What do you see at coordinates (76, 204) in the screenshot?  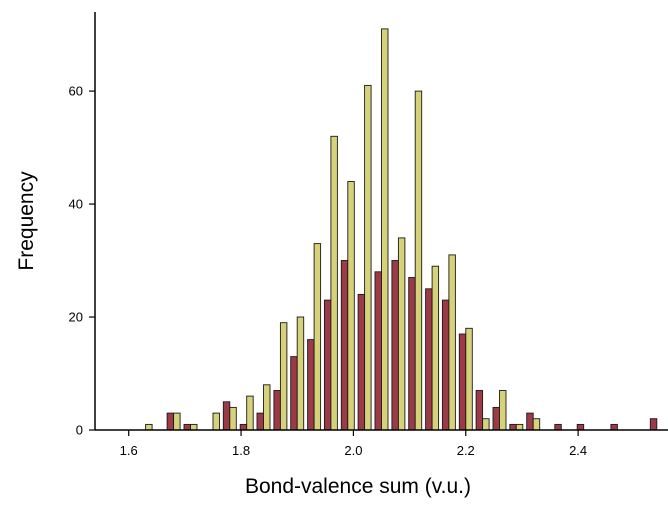 I see `y-tick-label: 40` at bounding box center [76, 204].